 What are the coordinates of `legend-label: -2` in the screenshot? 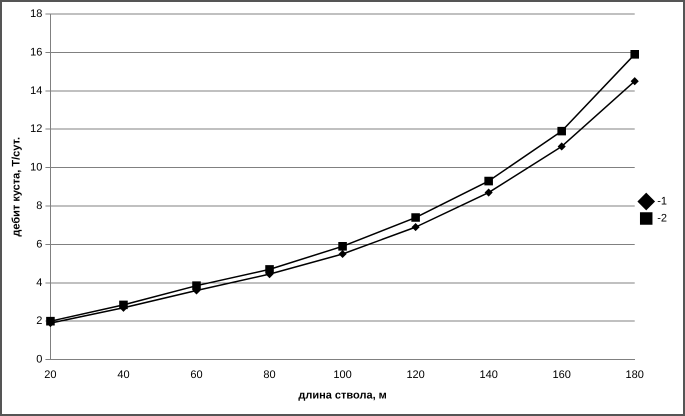 It's located at (662, 218).